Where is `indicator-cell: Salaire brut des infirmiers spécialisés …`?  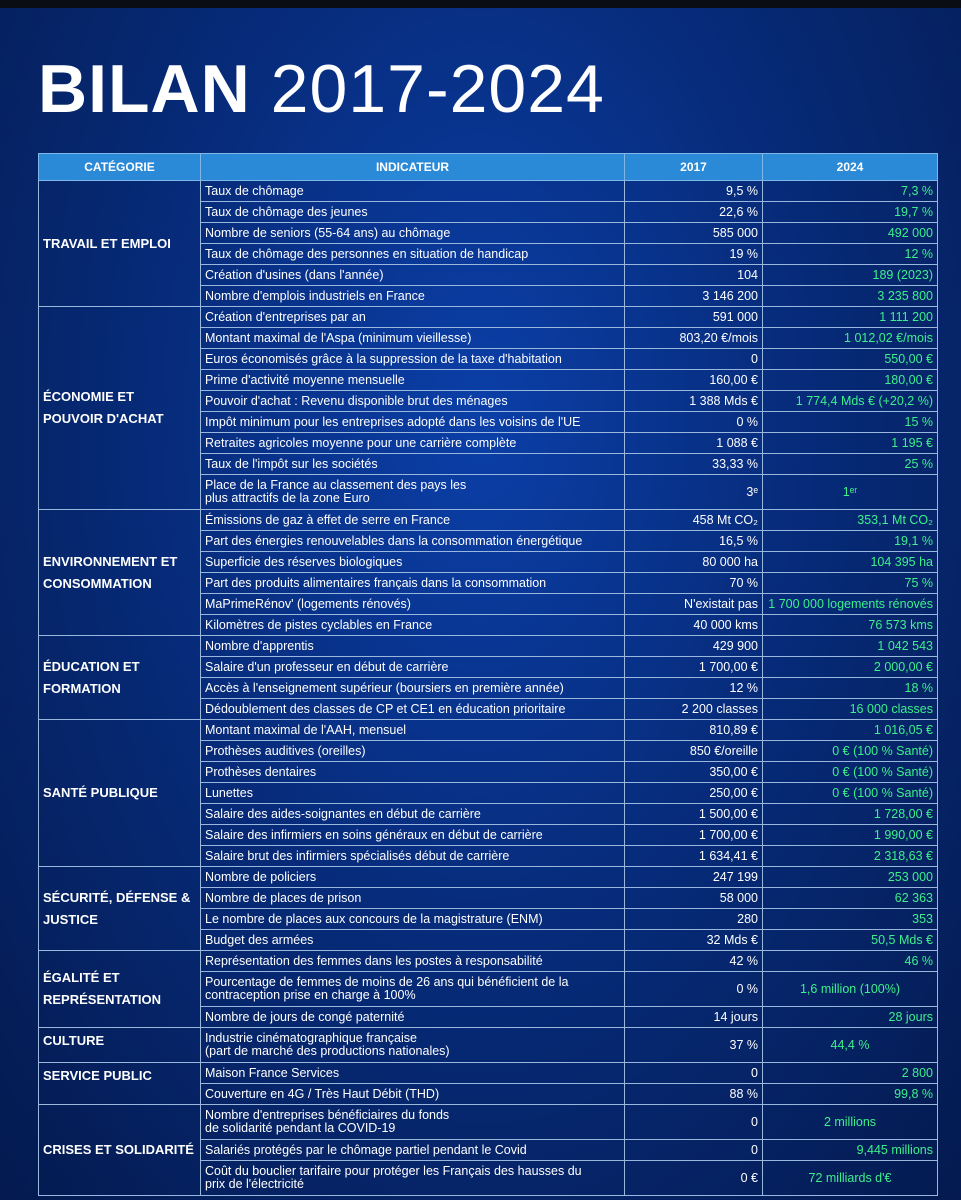
indicator-cell: Salaire brut des infirmiers spécialisés … is located at coordinates (412, 856).